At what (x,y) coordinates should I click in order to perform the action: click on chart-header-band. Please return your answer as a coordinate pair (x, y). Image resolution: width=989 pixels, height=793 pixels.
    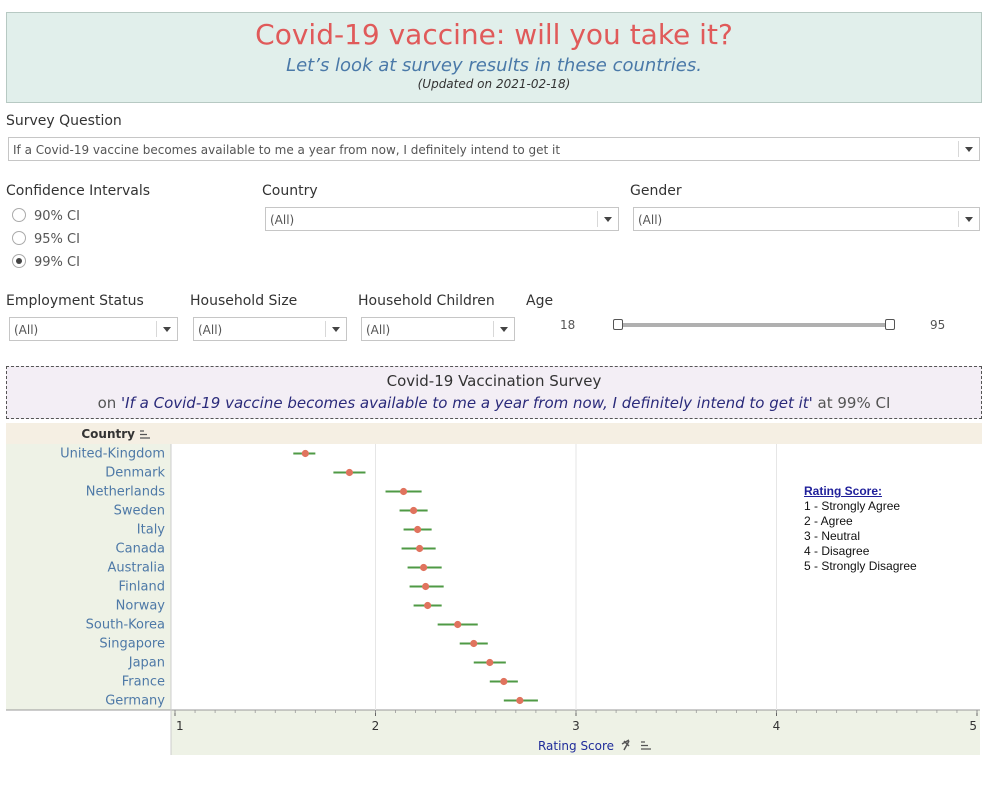
    Looking at the image, I should click on (494, 433).